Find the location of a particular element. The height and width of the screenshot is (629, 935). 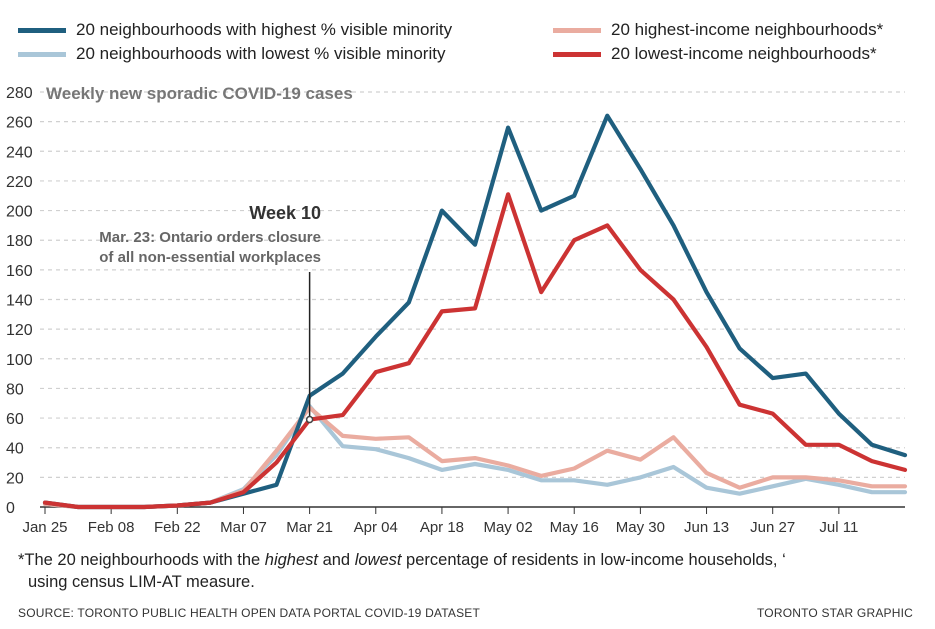

x-tick-label: Apr 04 is located at coordinates (376, 527).